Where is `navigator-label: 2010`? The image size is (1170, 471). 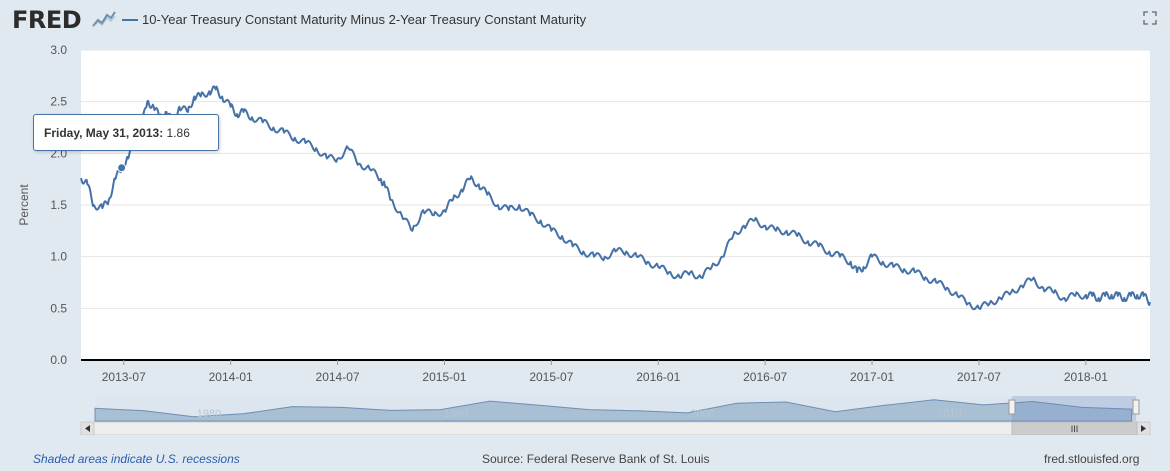
navigator-label: 2010 is located at coordinates (949, 414).